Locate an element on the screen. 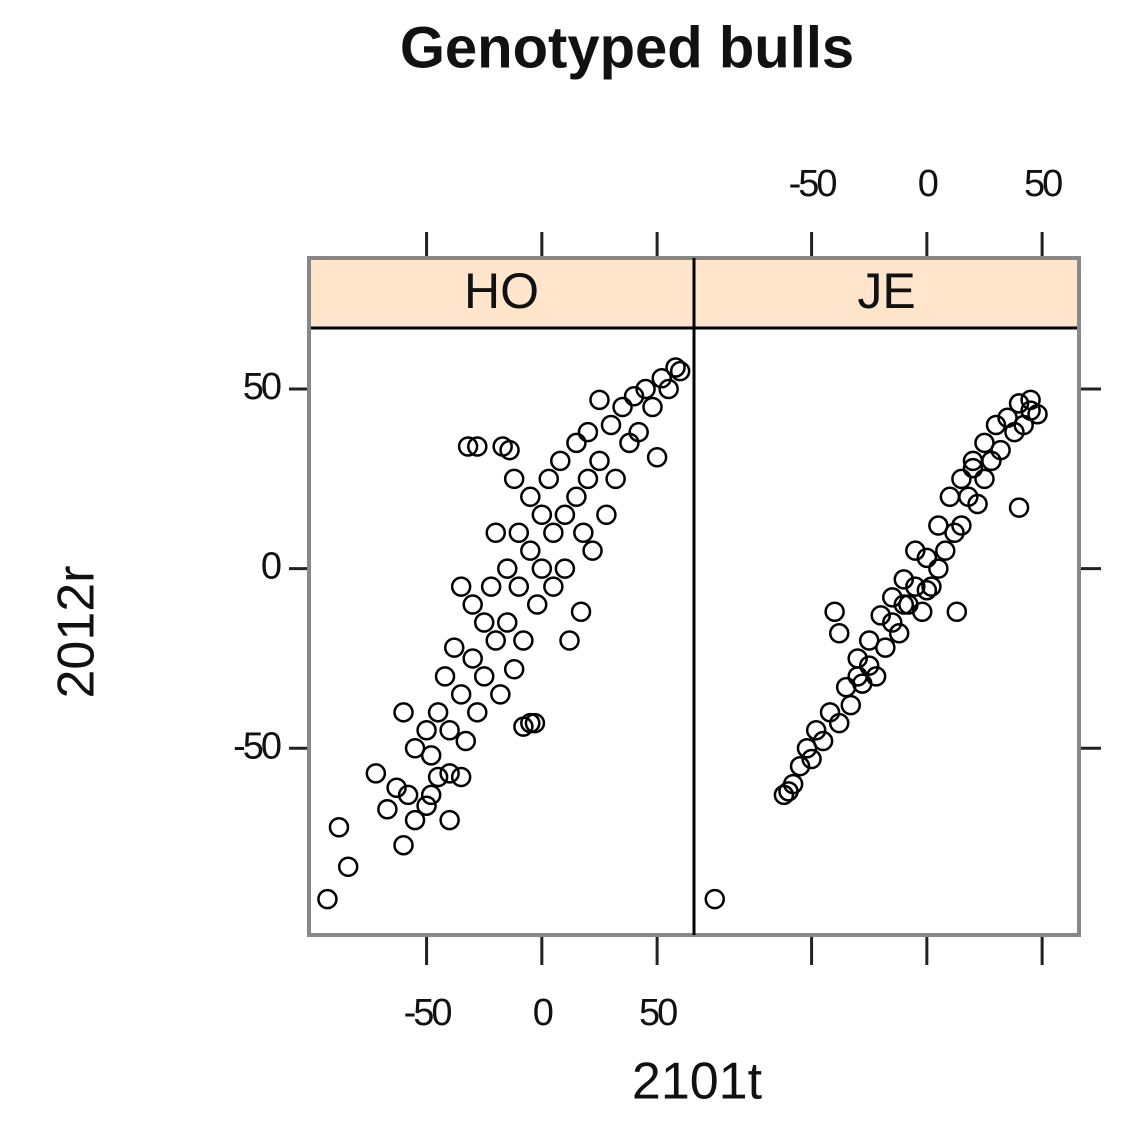 The height and width of the screenshot is (1141, 1129). x-axis-label: 2101t is located at coordinates (697, 1082).